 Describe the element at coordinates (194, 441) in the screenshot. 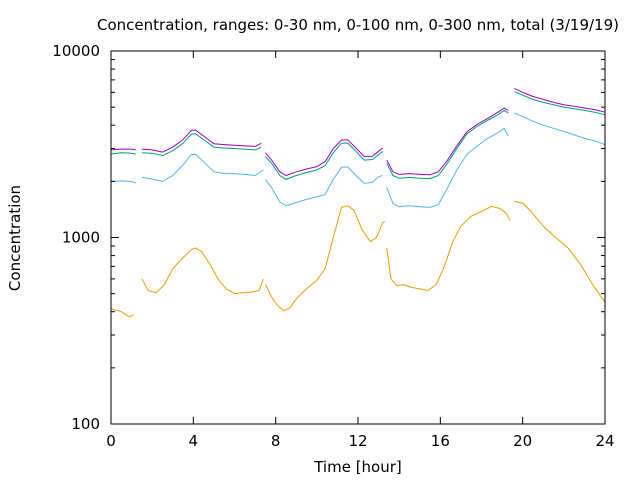

I see `x-tick-label: 4` at that location.